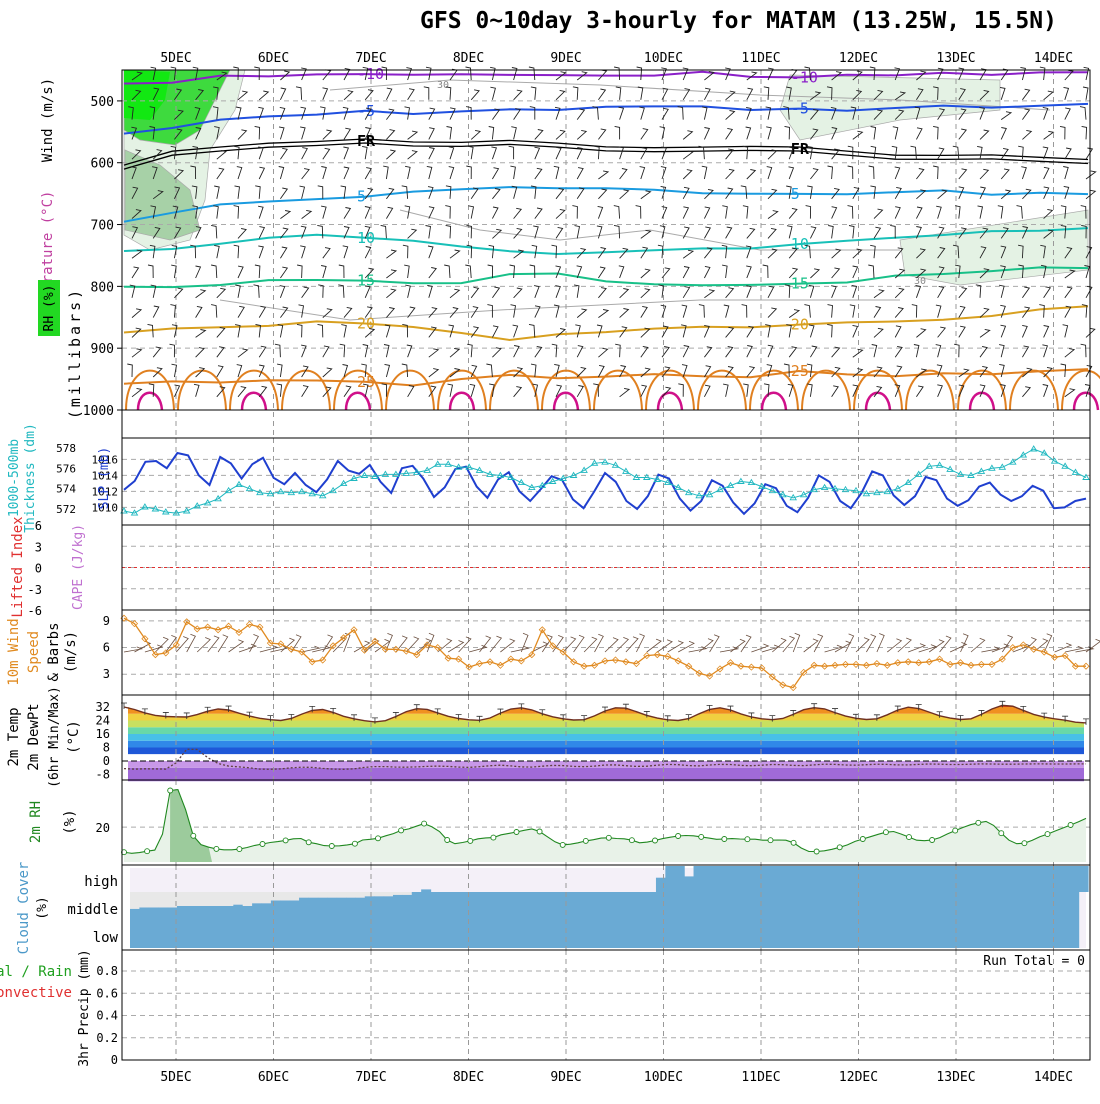 The width and height of the screenshot is (1100, 1104). Describe the element at coordinates (107, 1038) in the screenshot. I see `precip-tick-label: 0.2` at that location.